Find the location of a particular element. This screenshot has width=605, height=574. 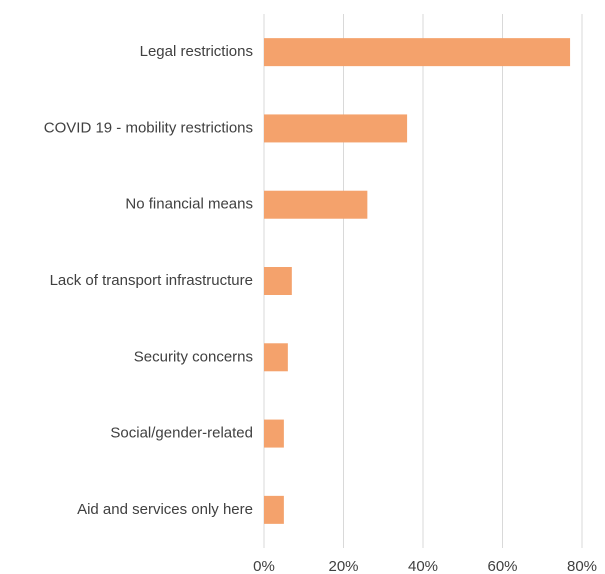

y-tick-label: No financial means is located at coordinates (189, 204).